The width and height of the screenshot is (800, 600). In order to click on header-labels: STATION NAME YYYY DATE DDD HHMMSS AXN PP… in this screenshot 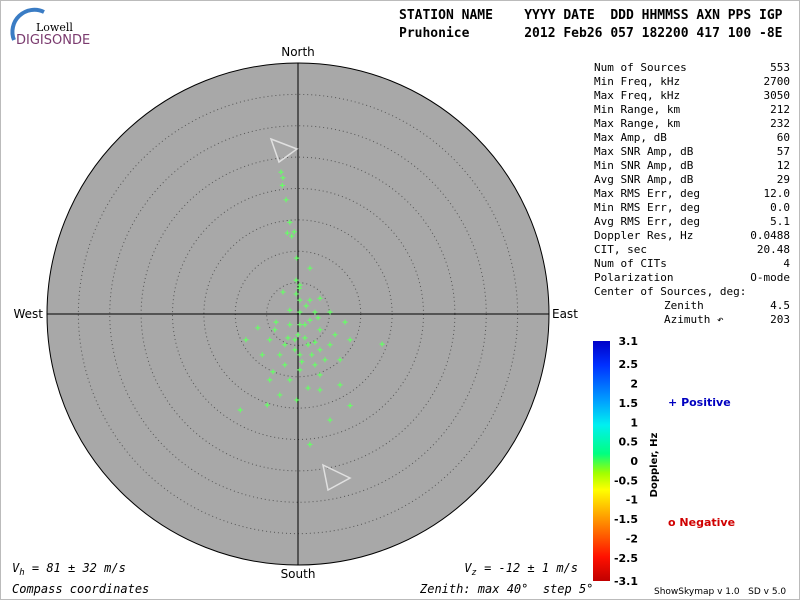, I will do `click(591, 15)`.